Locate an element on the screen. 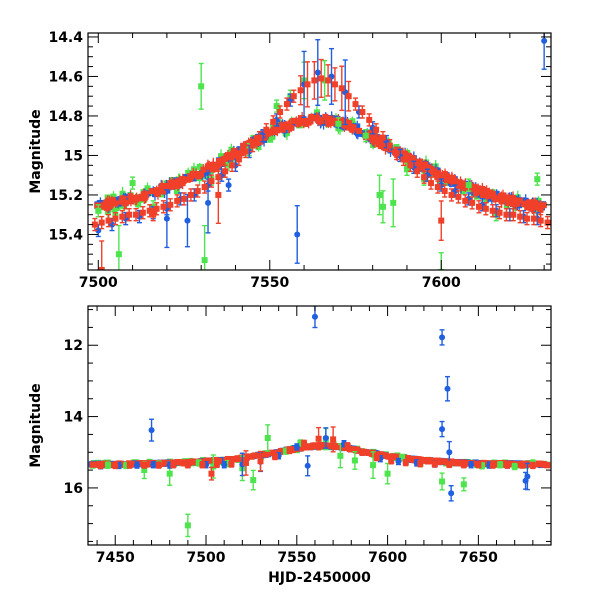 The image size is (600, 605). bottom-y-axis-label: Magnitude is located at coordinates (36, 425).